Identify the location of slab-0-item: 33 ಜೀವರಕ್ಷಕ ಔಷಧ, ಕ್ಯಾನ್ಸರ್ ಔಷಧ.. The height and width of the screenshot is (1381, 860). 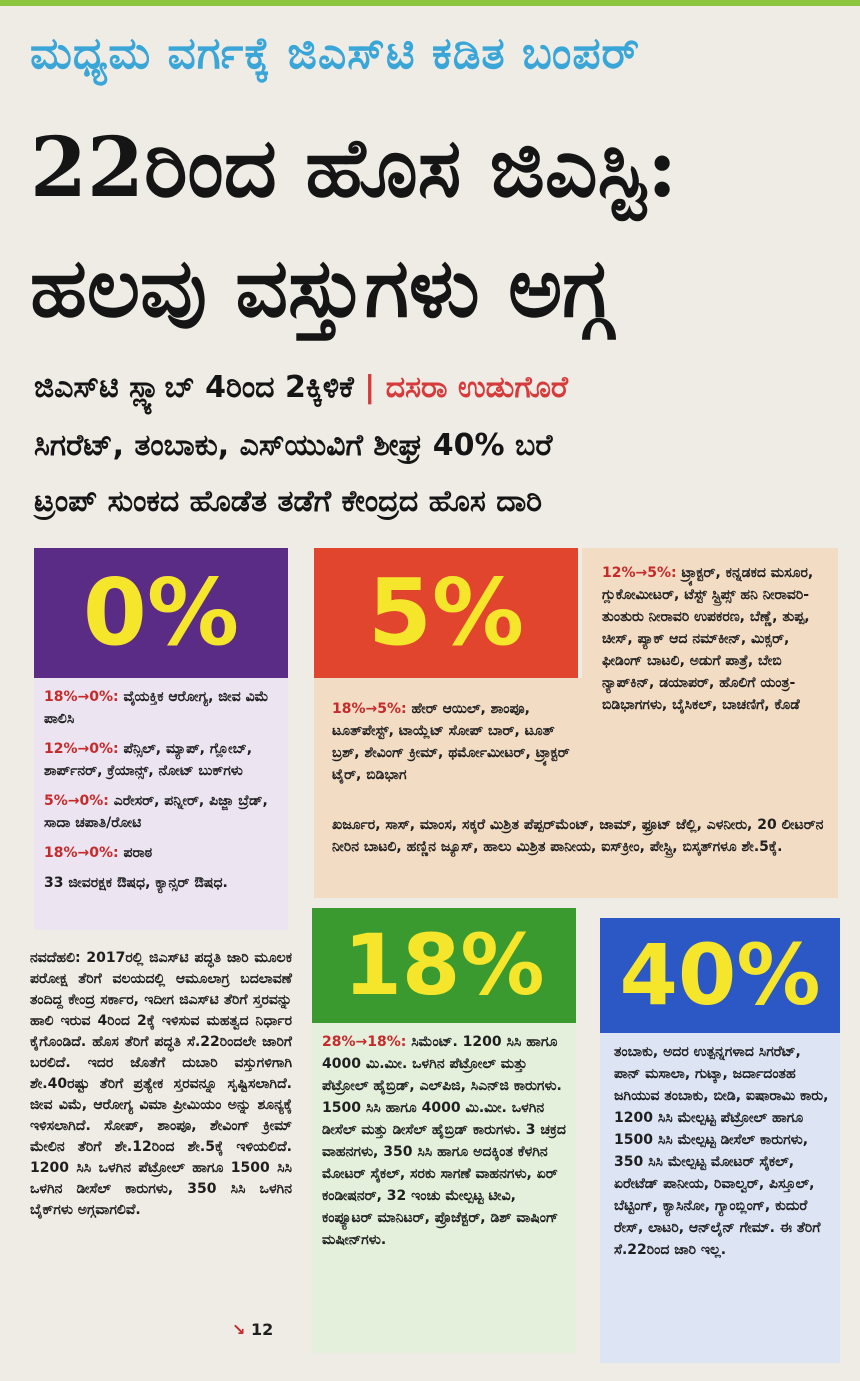
(136, 883).